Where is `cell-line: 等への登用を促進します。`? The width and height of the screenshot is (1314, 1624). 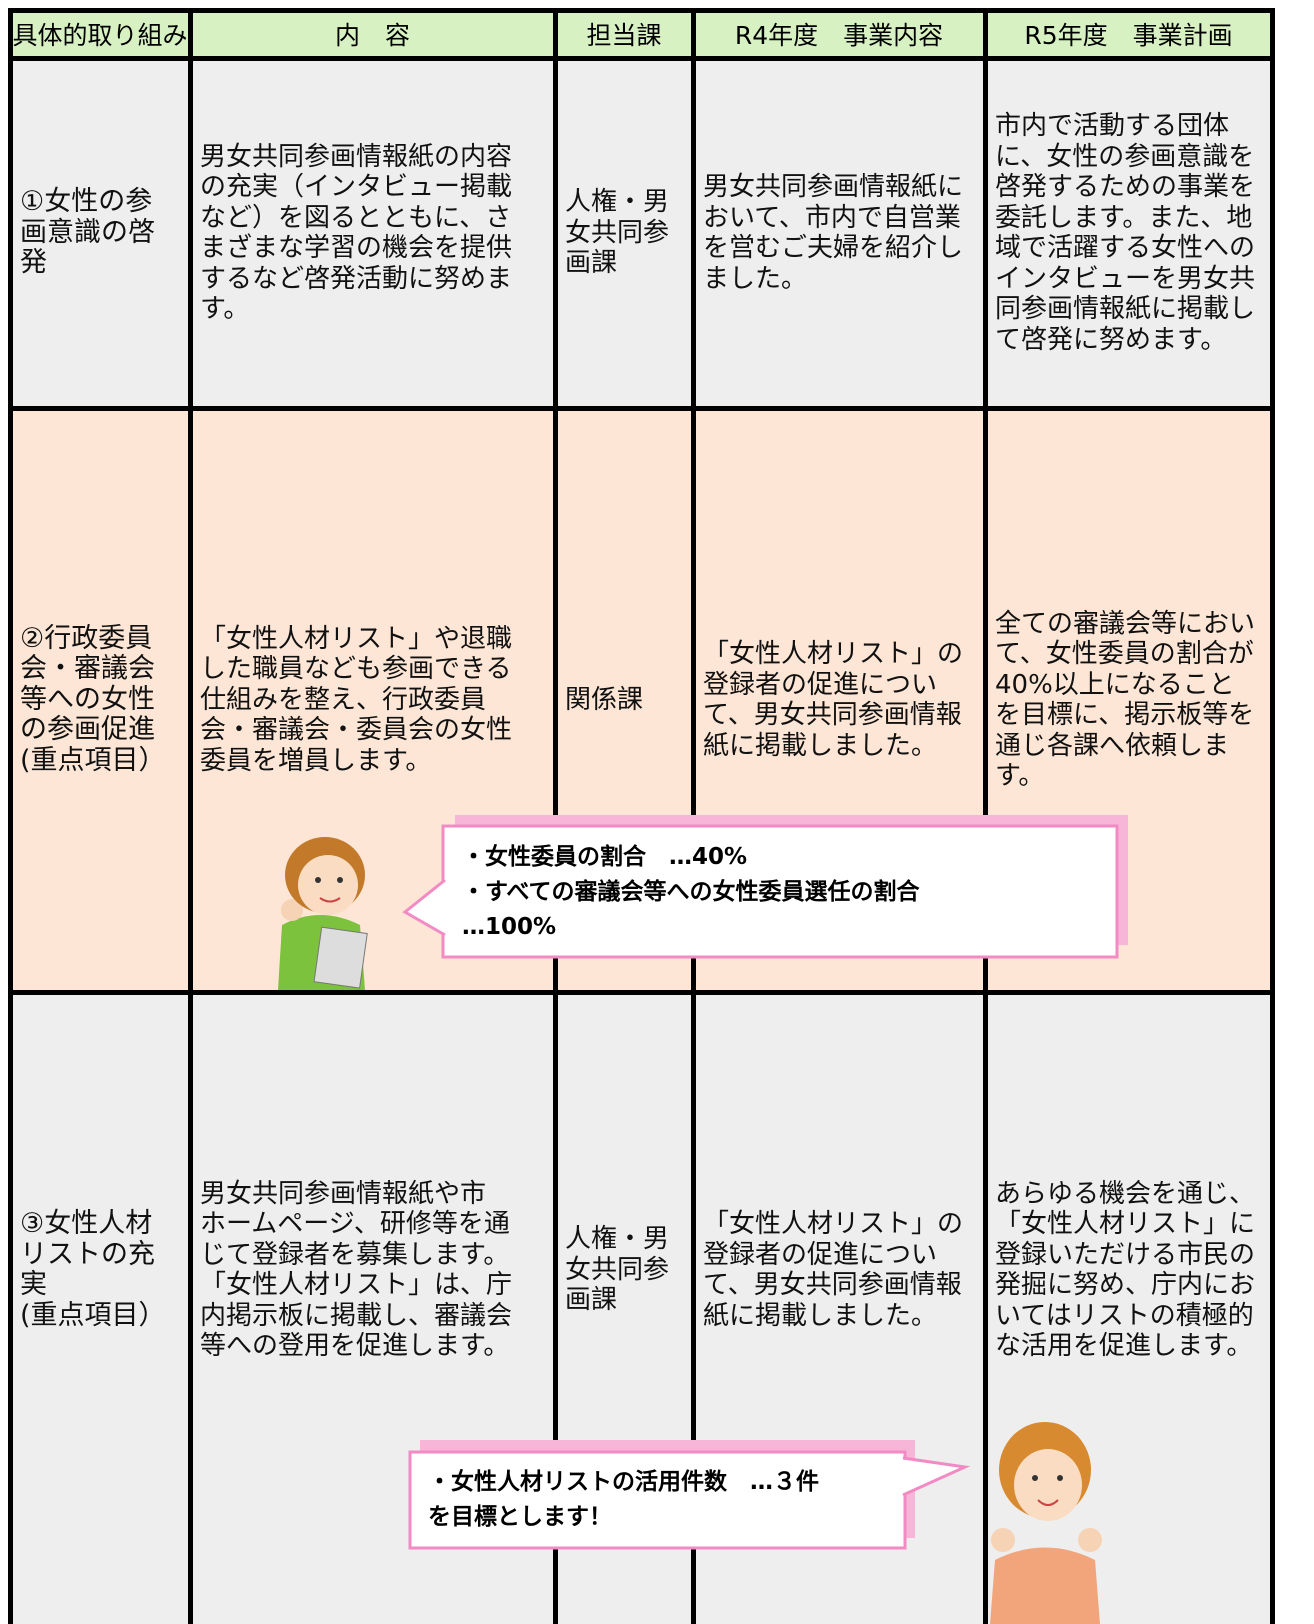
cell-line: 等への登用を促進します。 is located at coordinates (355, 1346).